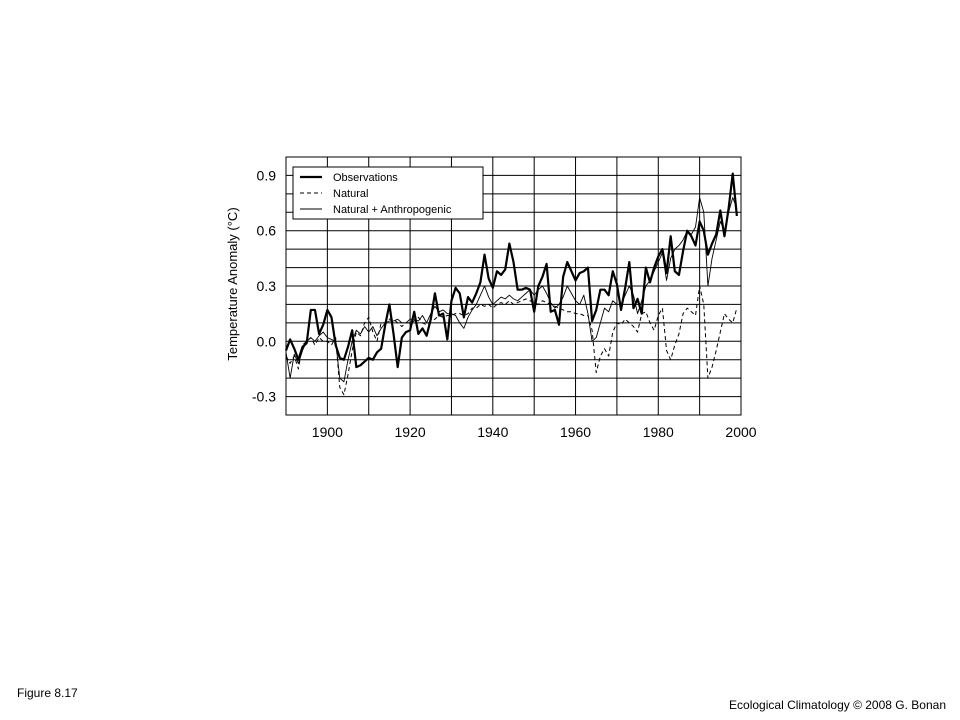 The width and height of the screenshot is (960, 720). What do you see at coordinates (492, 432) in the screenshot?
I see `x-tick-label: 1940` at bounding box center [492, 432].